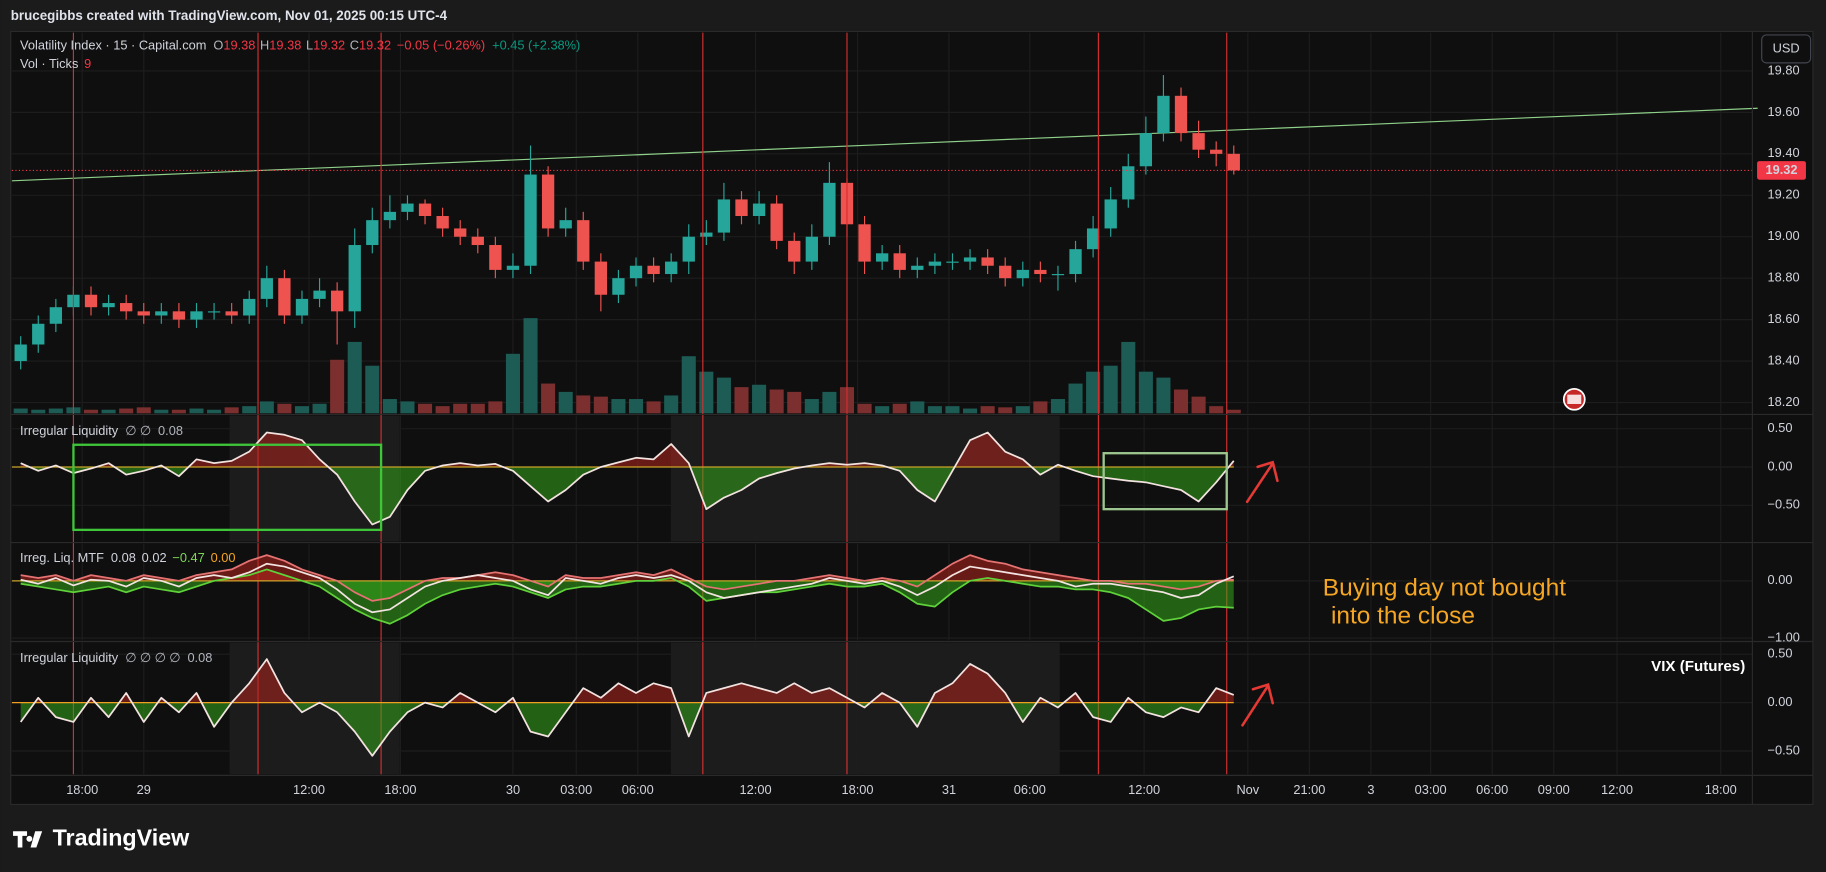  Describe the element at coordinates (884, 144) in the screenshot. I see `trendline` at that location.